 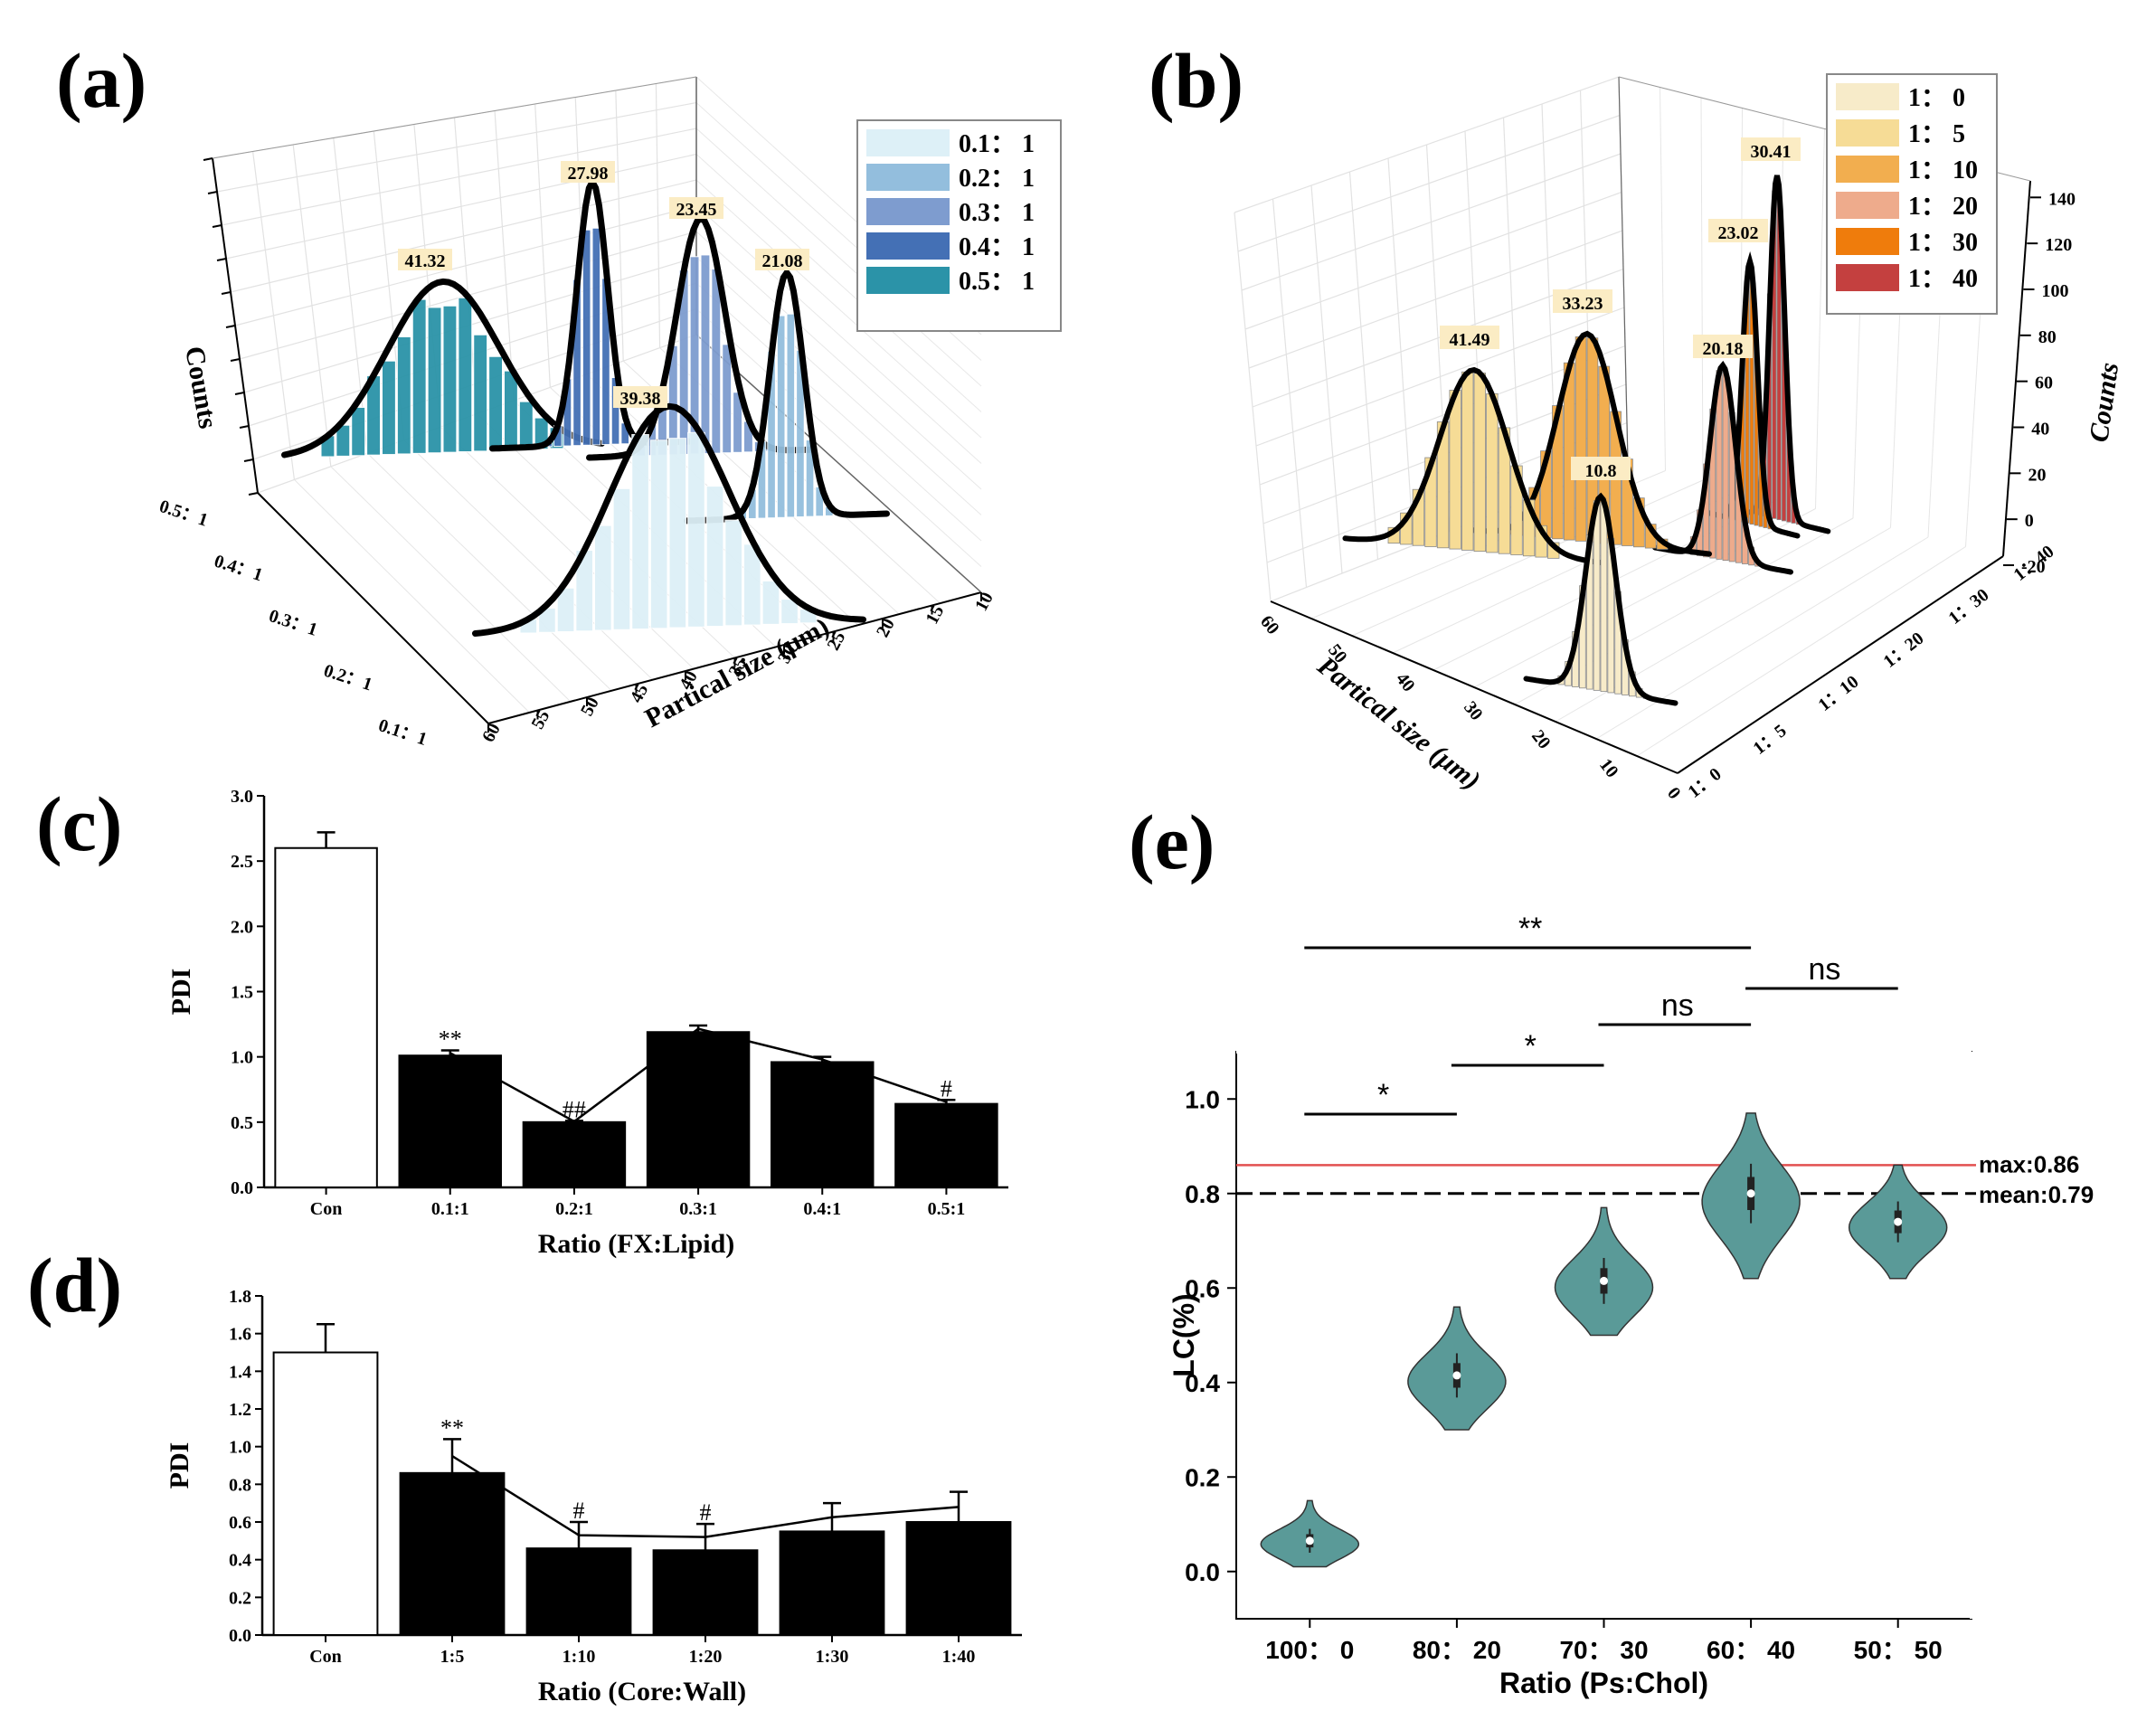 I want to click on significance-label: ns, so click(x=1824, y=969).